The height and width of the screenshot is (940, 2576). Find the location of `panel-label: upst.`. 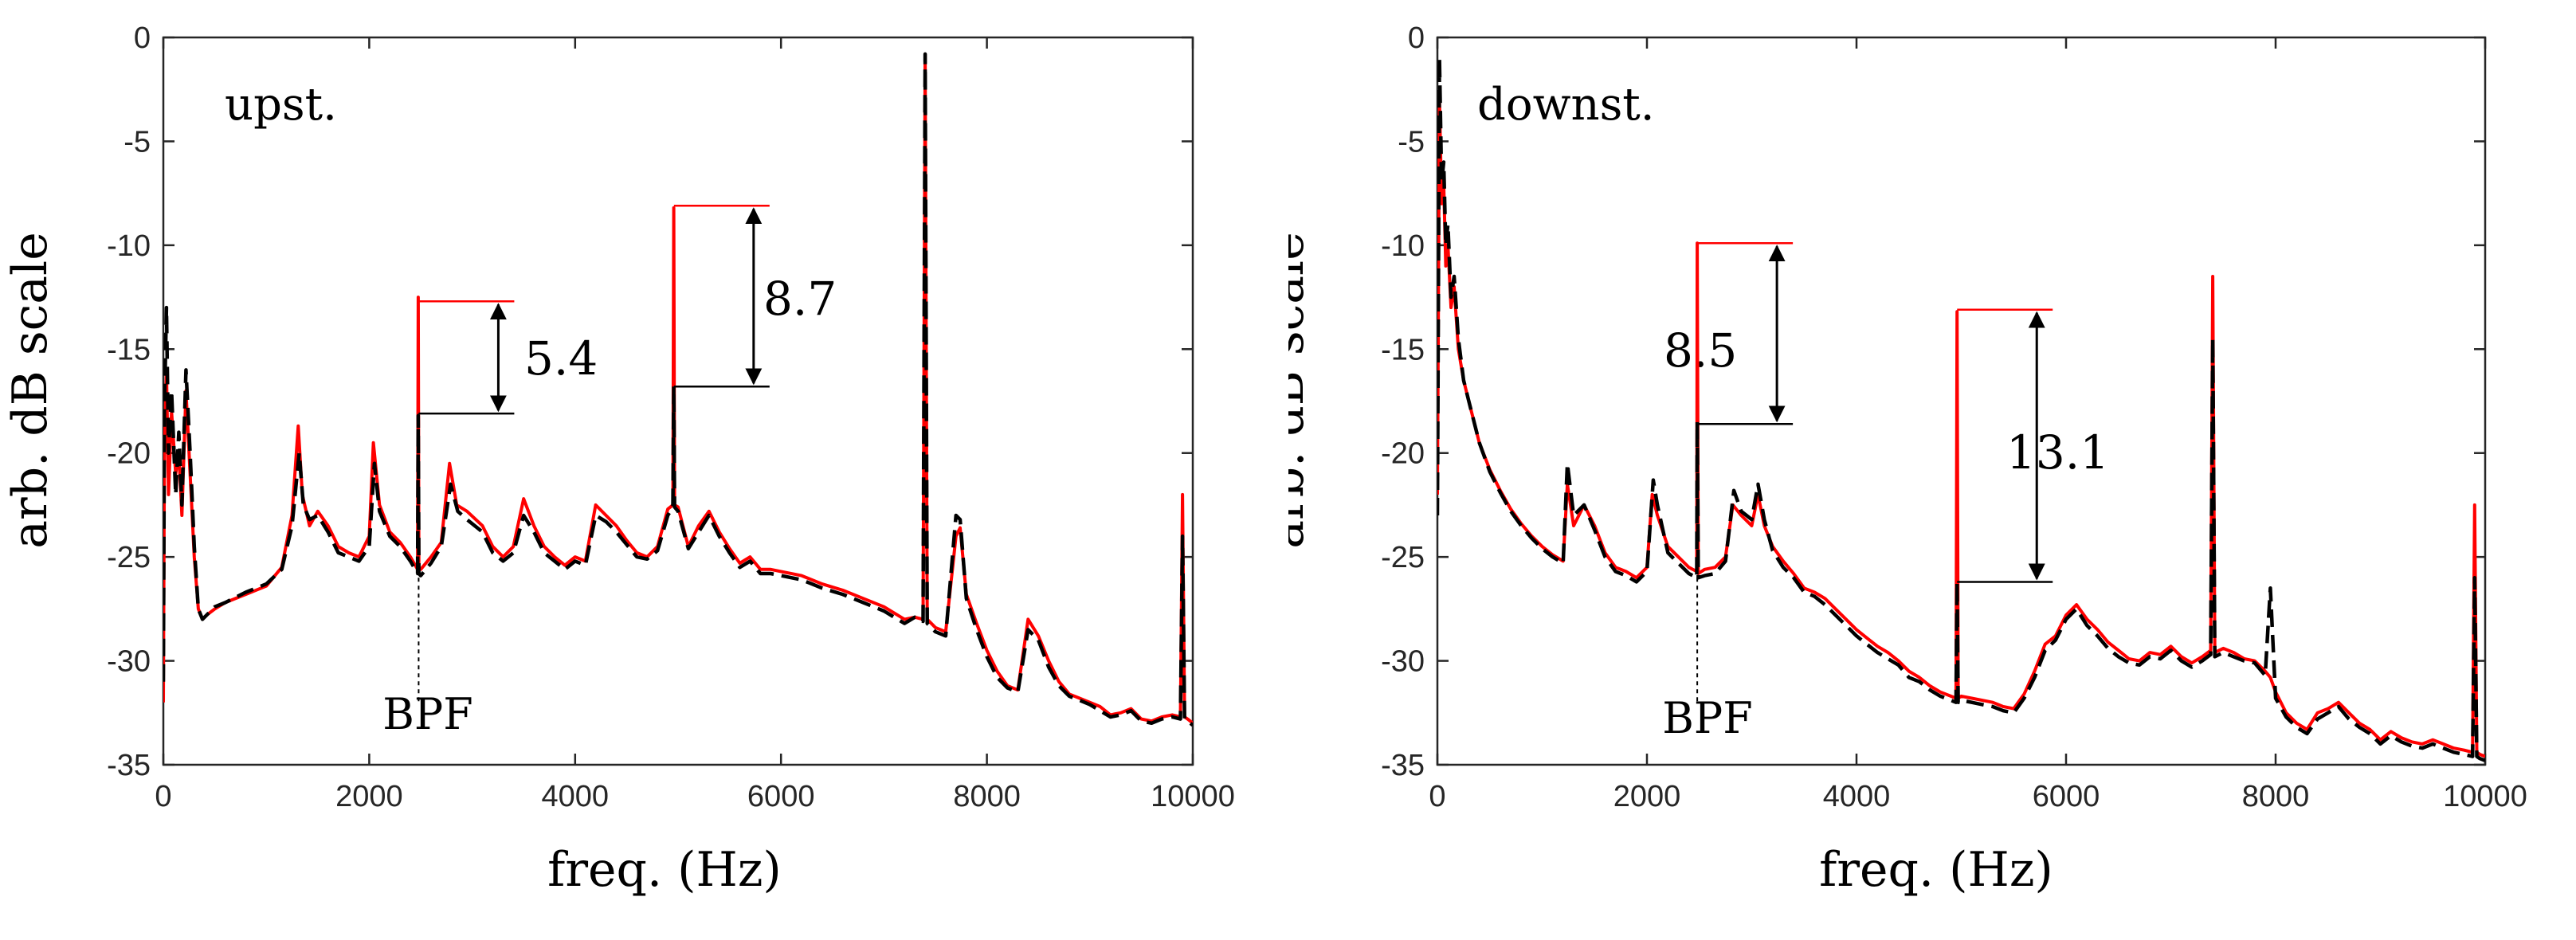

panel-label: upst. is located at coordinates (281, 105).